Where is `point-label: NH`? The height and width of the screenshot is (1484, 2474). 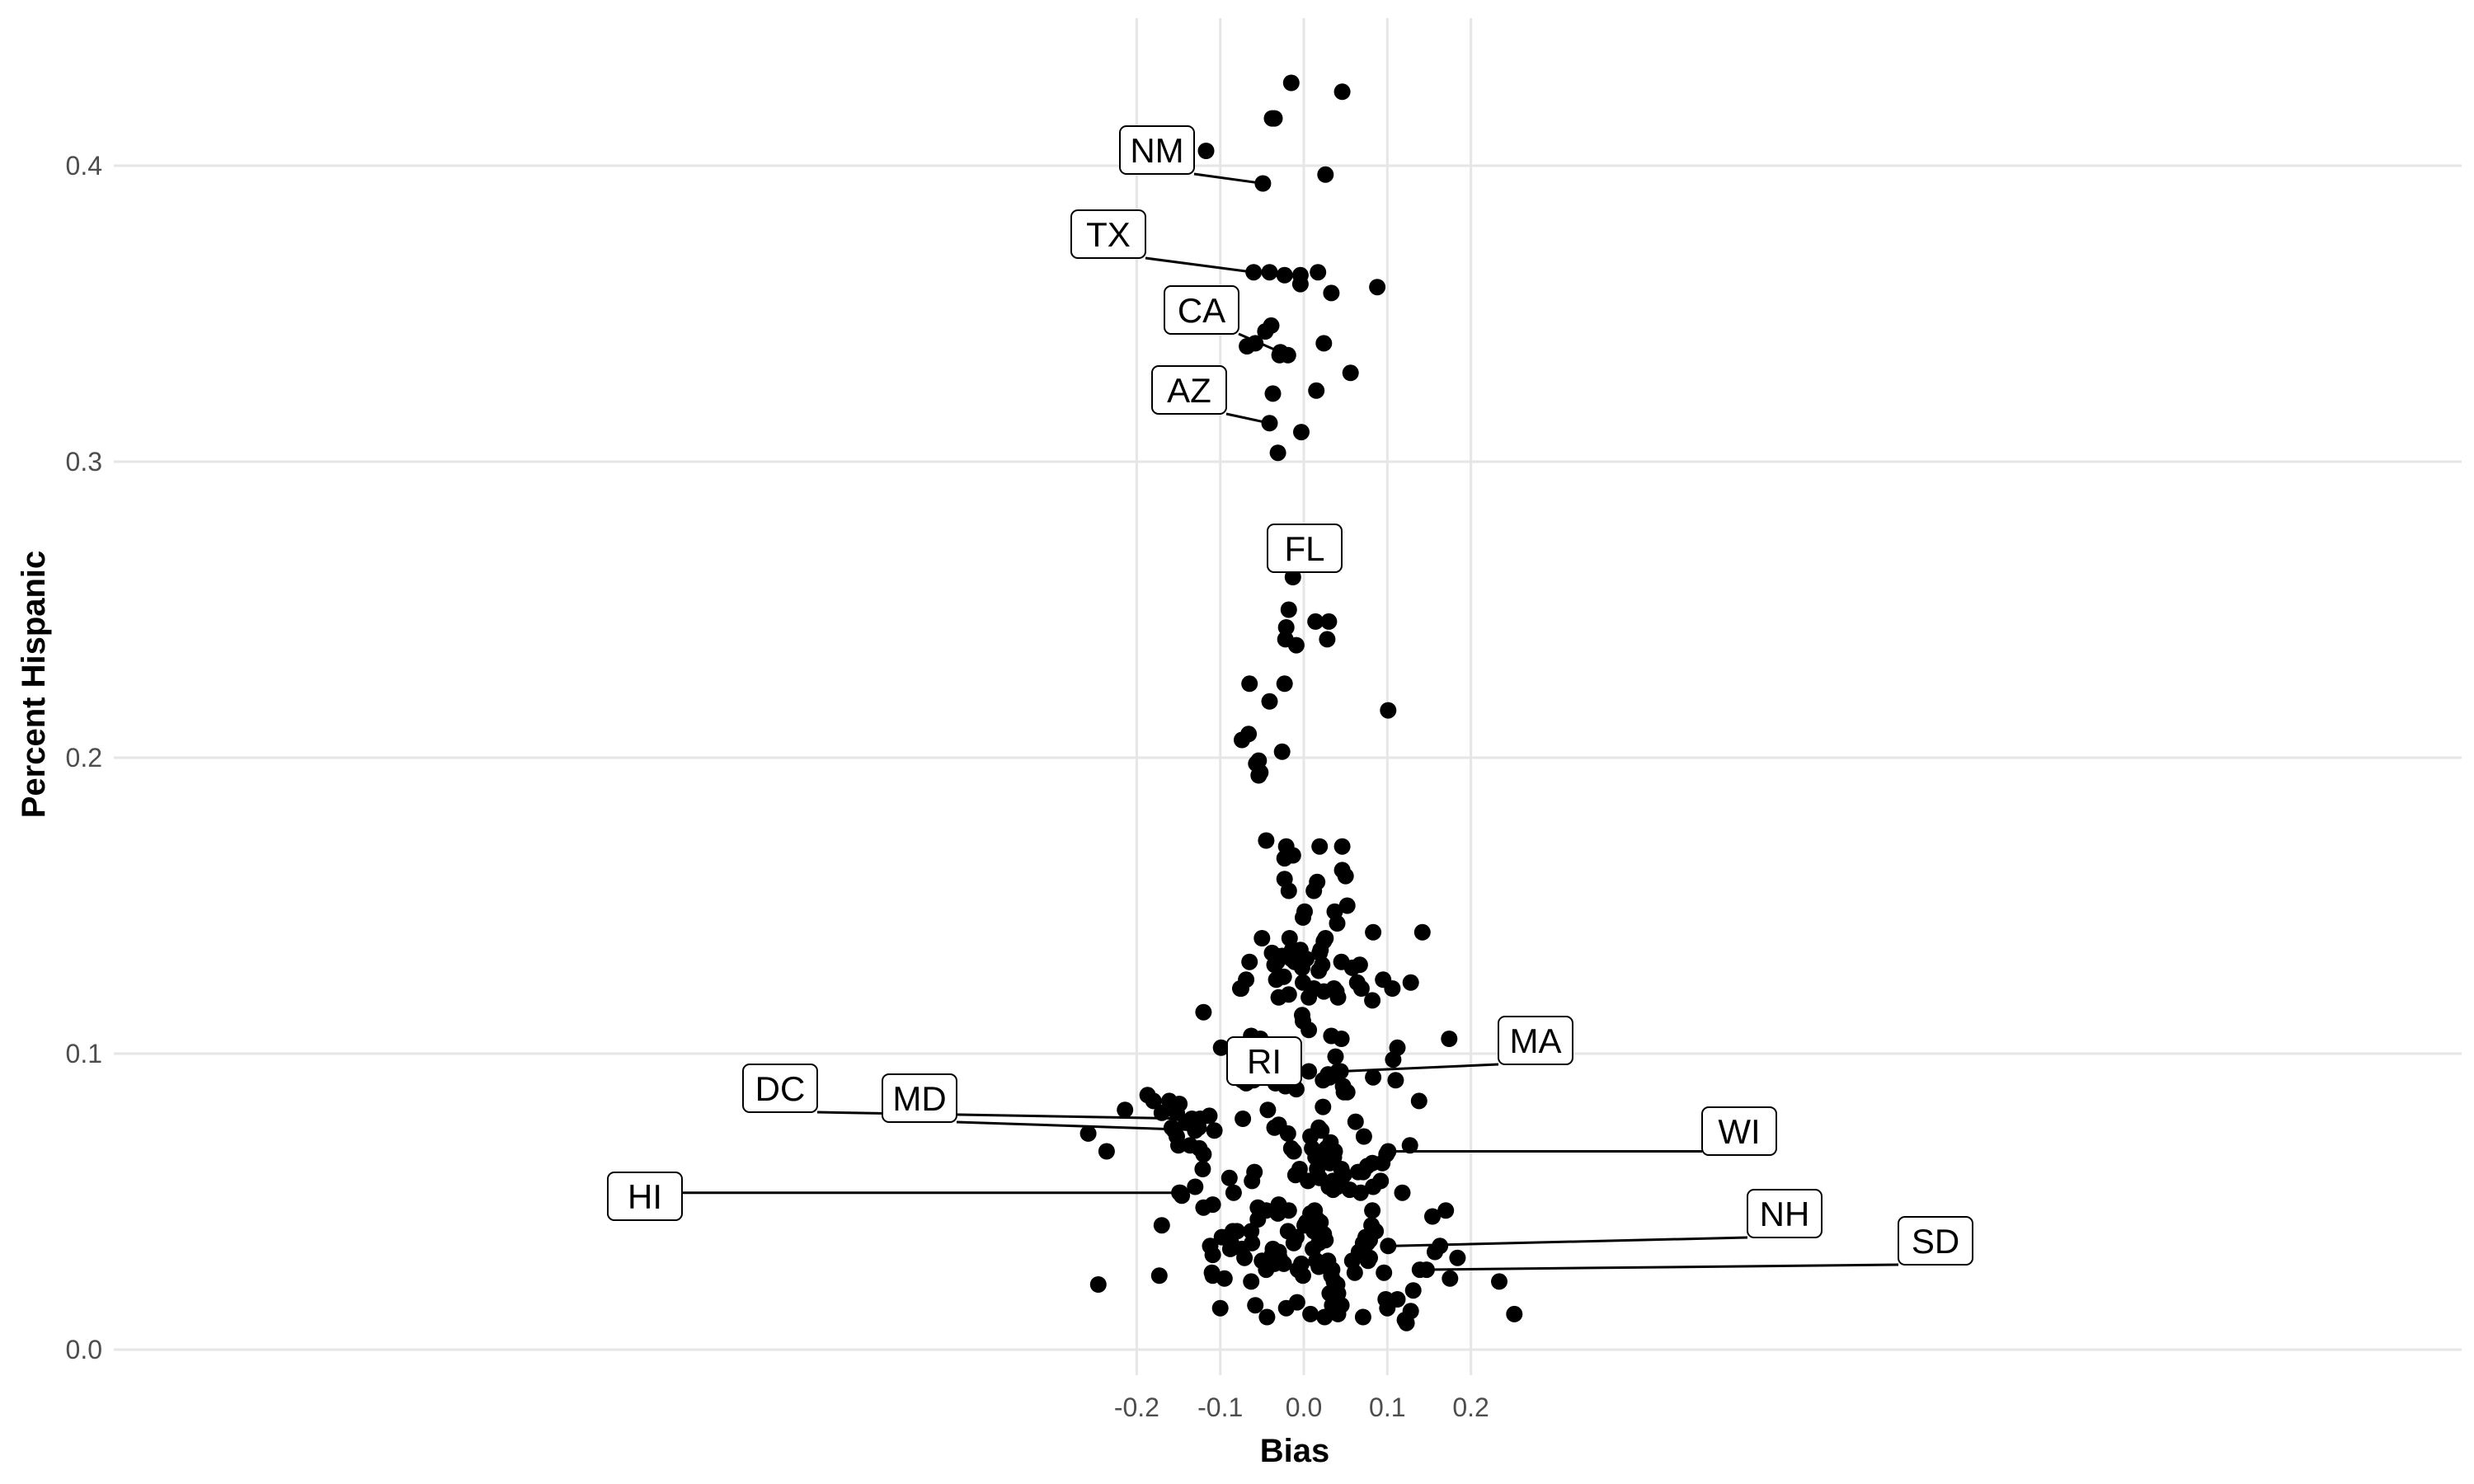
point-label: NH is located at coordinates (1785, 1214).